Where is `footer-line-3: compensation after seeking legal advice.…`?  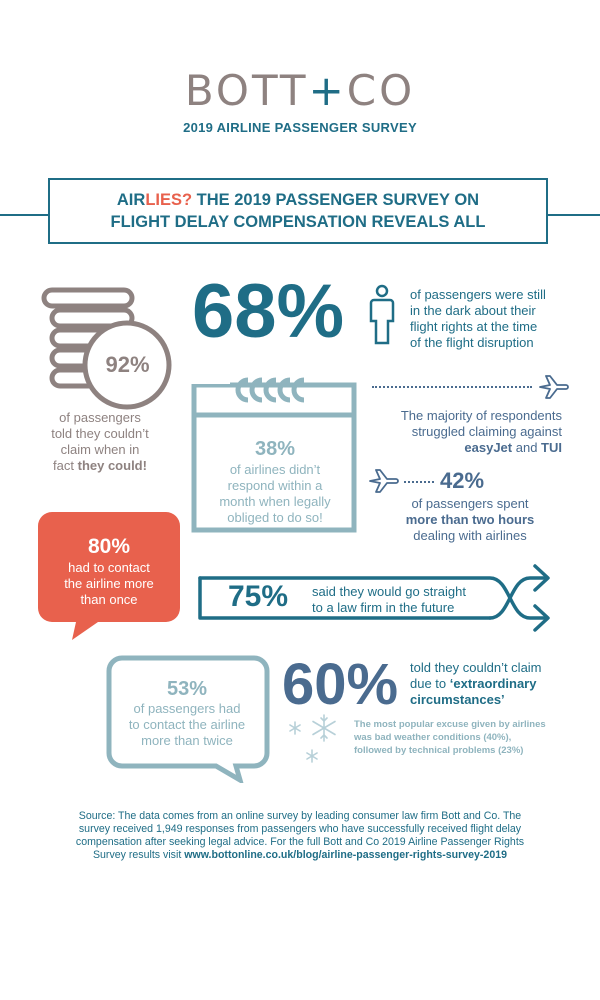
footer-line-3: compensation after seeking legal advice.… is located at coordinates (300, 842).